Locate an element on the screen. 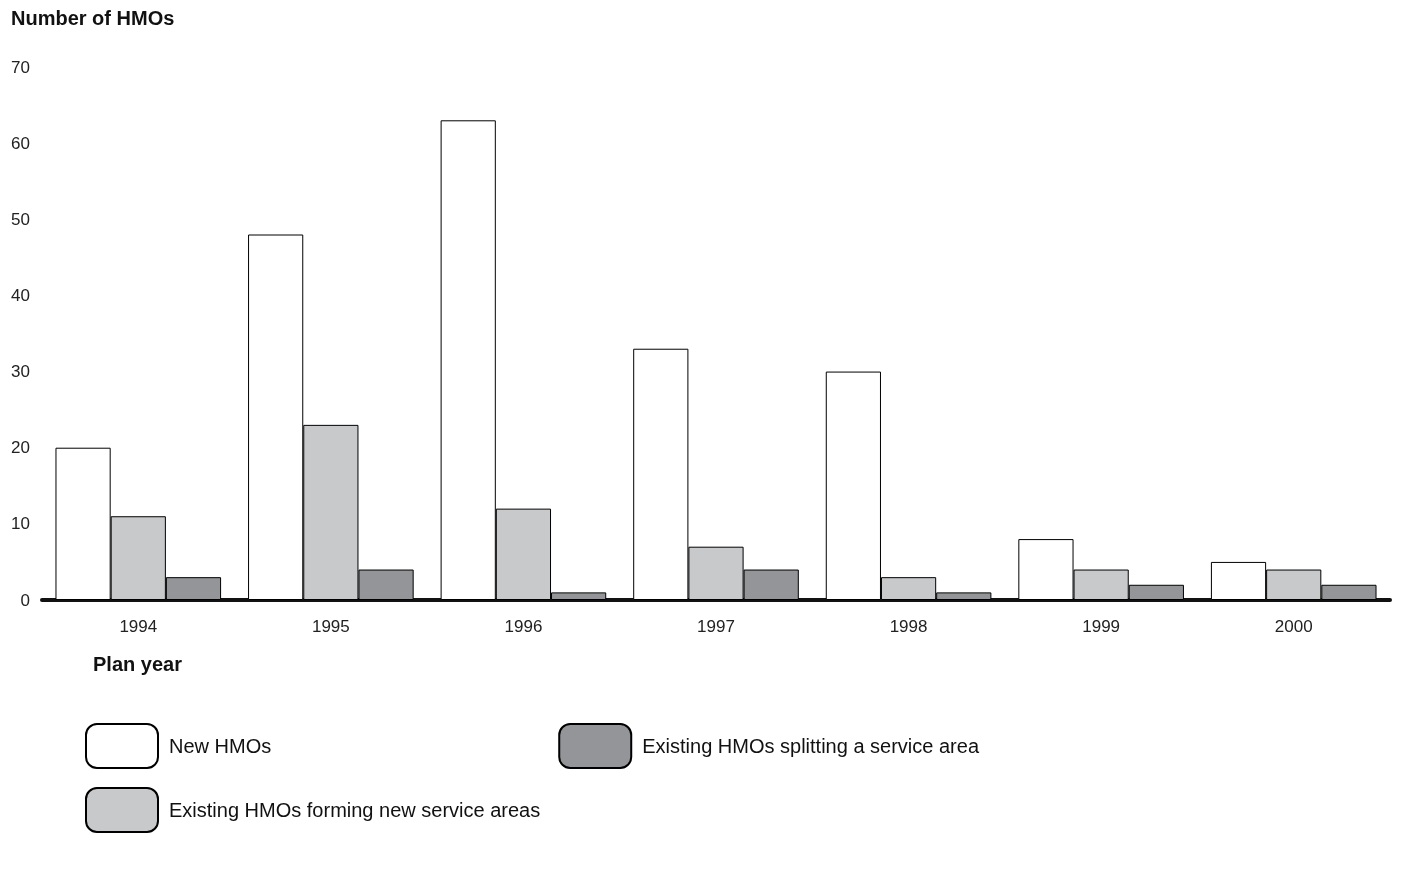 The height and width of the screenshot is (890, 1402). y-tick-label: 20 is located at coordinates (20, 448).